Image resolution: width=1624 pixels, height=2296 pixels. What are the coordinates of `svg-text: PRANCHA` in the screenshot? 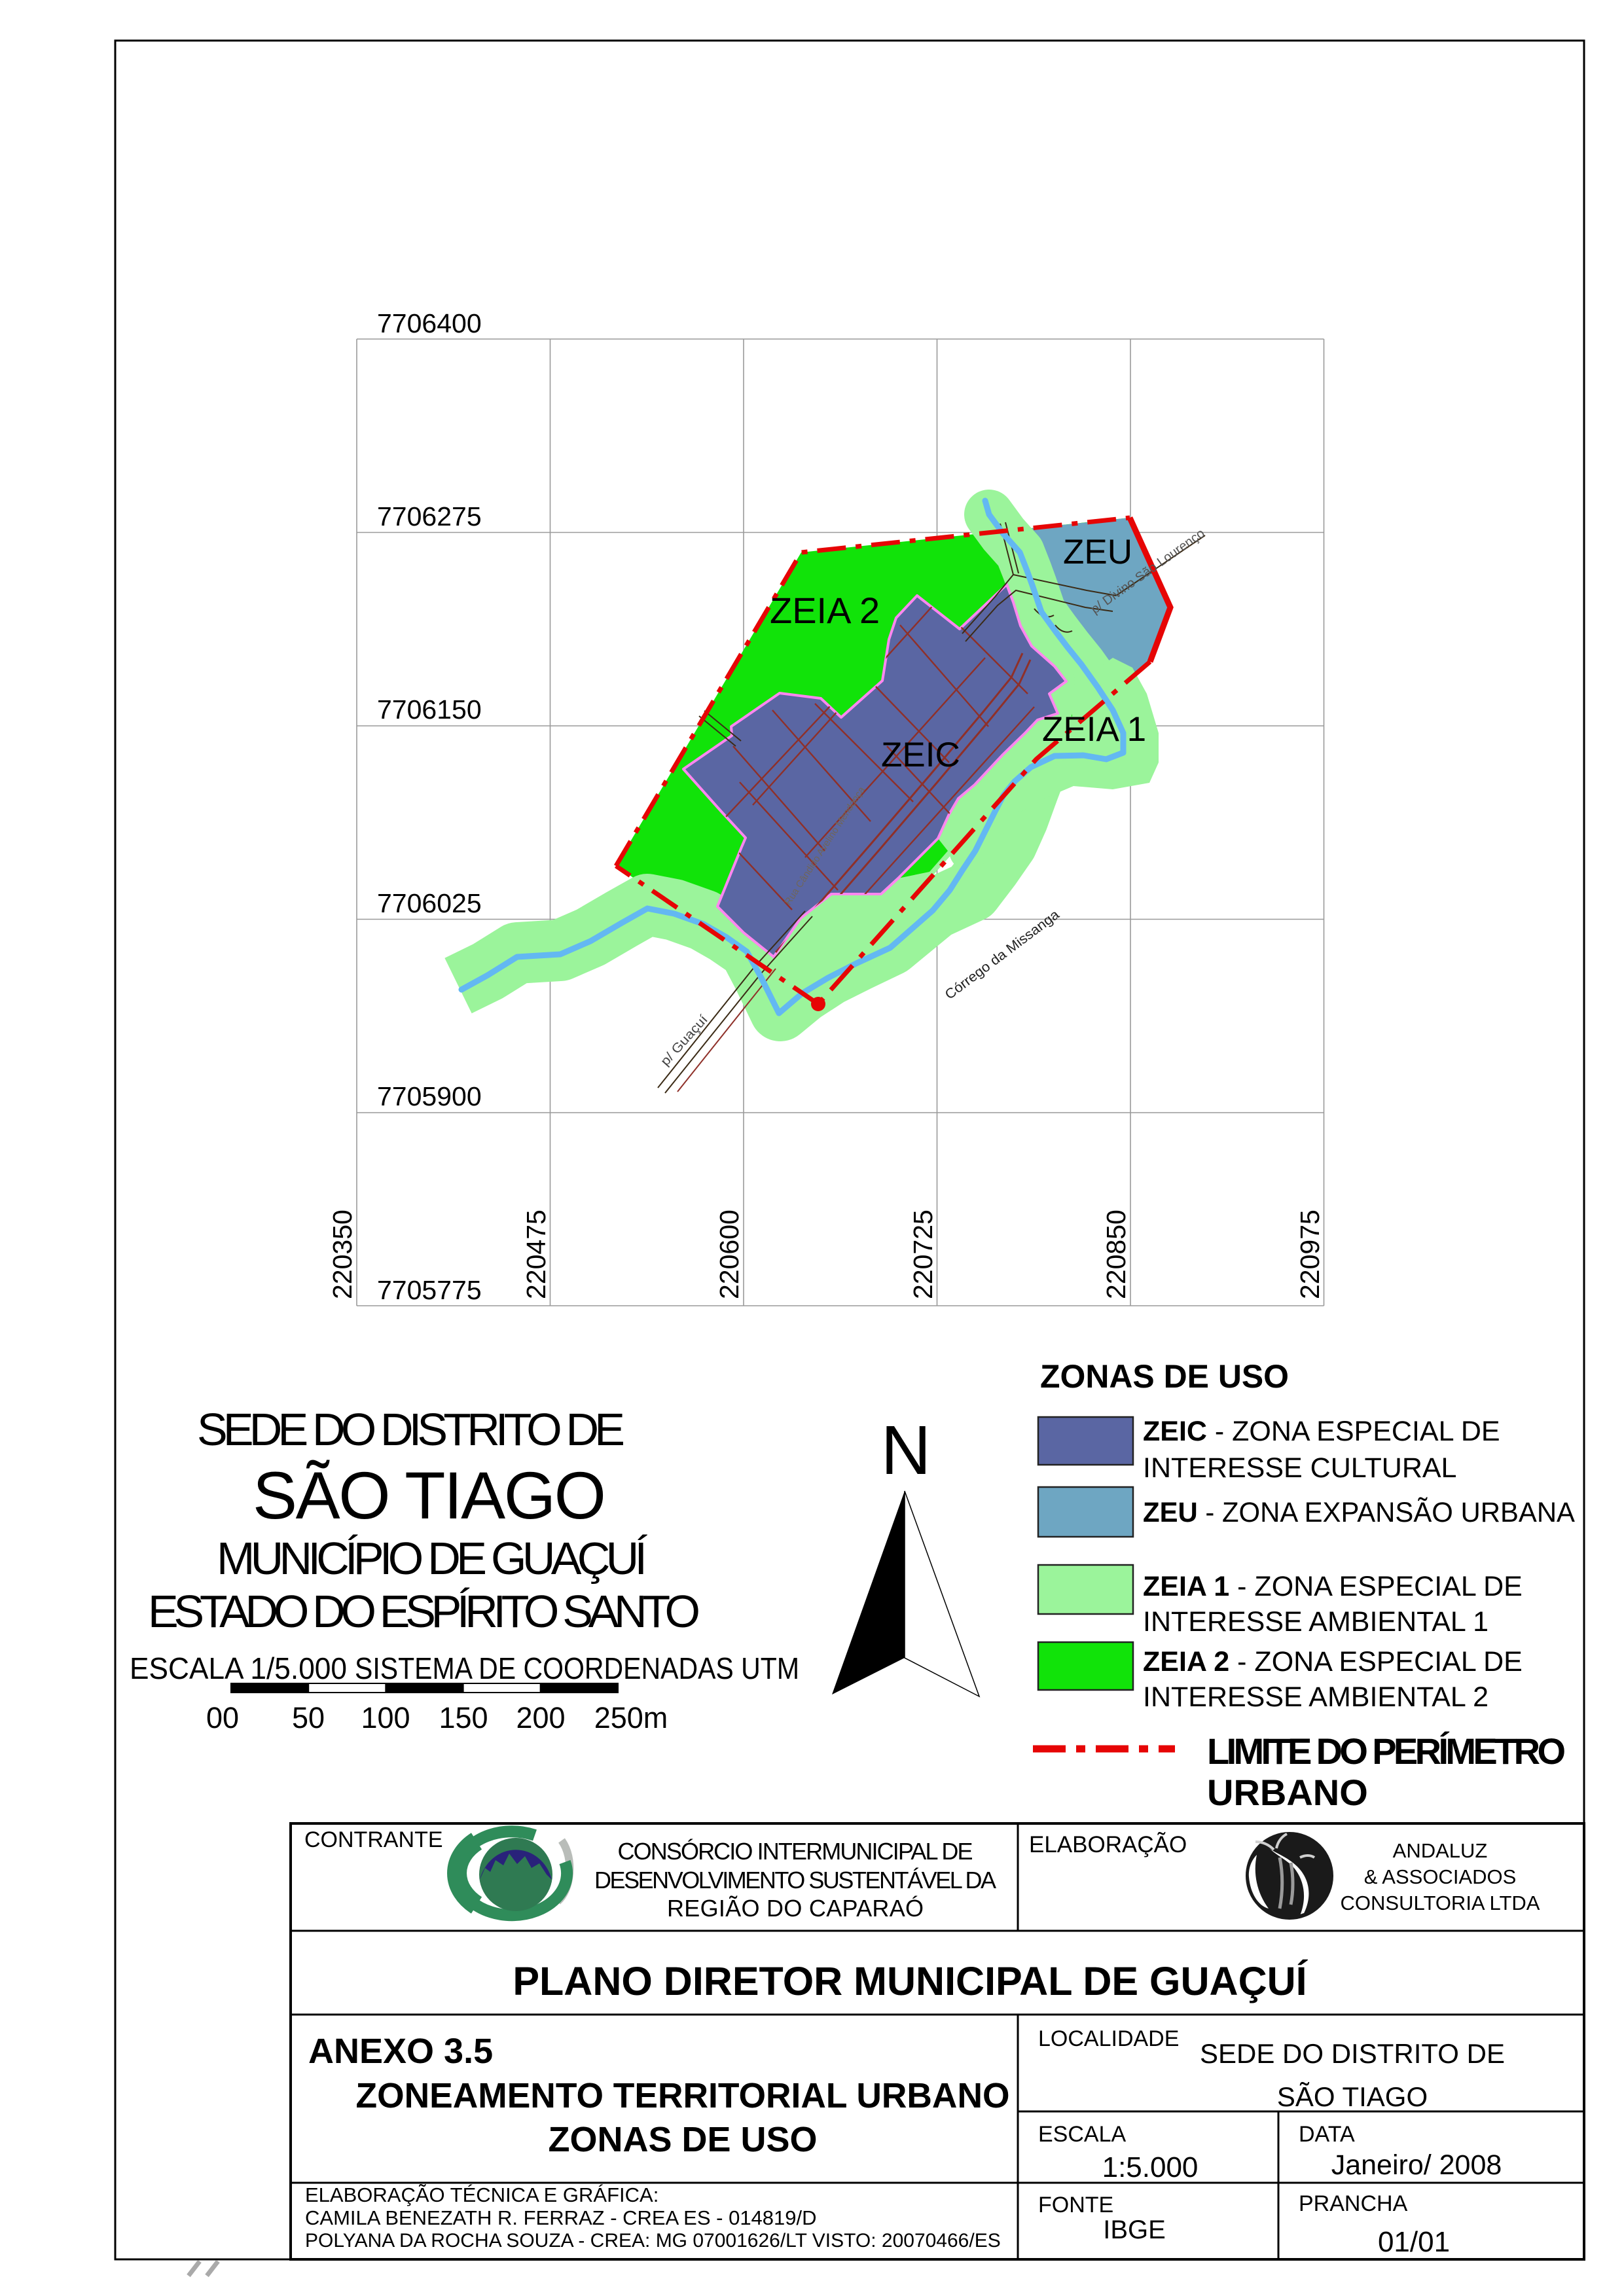 It's located at (1353, 2203).